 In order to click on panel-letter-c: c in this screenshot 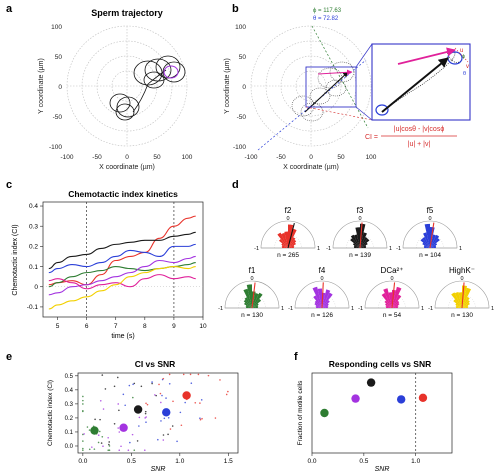, I will do `click(9, 185)`.